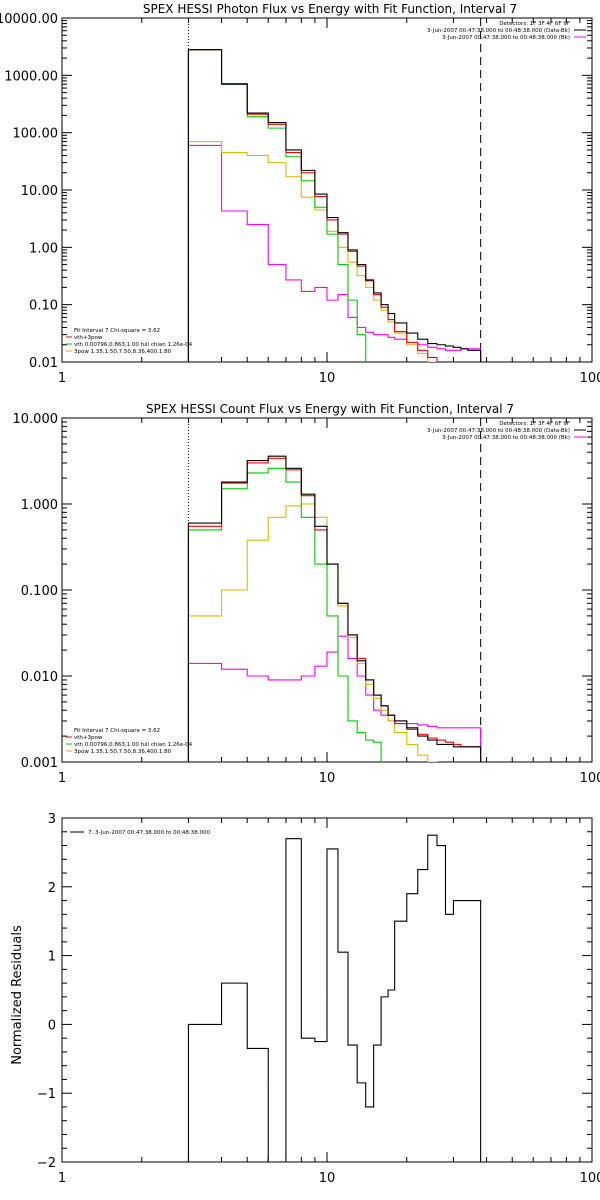 The height and width of the screenshot is (1200, 600). I want to click on y-tick-label: 100.00, so click(36, 134).